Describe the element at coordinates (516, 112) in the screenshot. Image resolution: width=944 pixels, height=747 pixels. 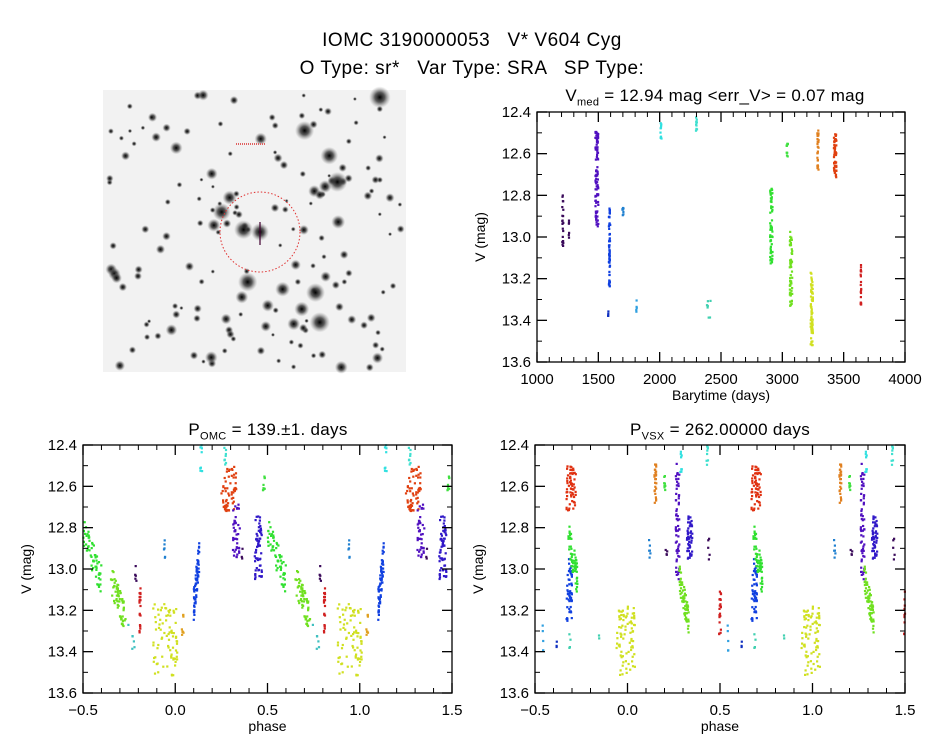
I see `y-tick-label: 12.4` at that location.